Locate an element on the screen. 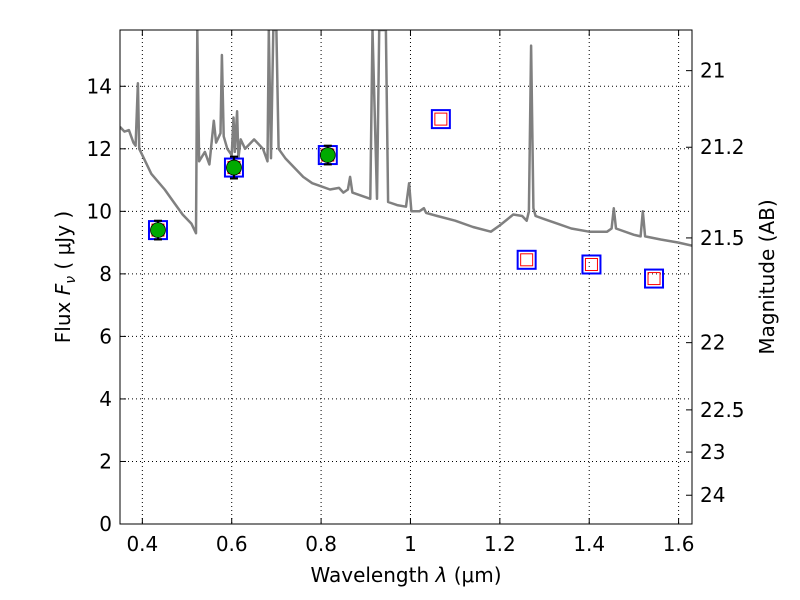 Image resolution: width=800 pixels, height=600 pixels. y-tick-label: 2 is located at coordinates (105, 461).